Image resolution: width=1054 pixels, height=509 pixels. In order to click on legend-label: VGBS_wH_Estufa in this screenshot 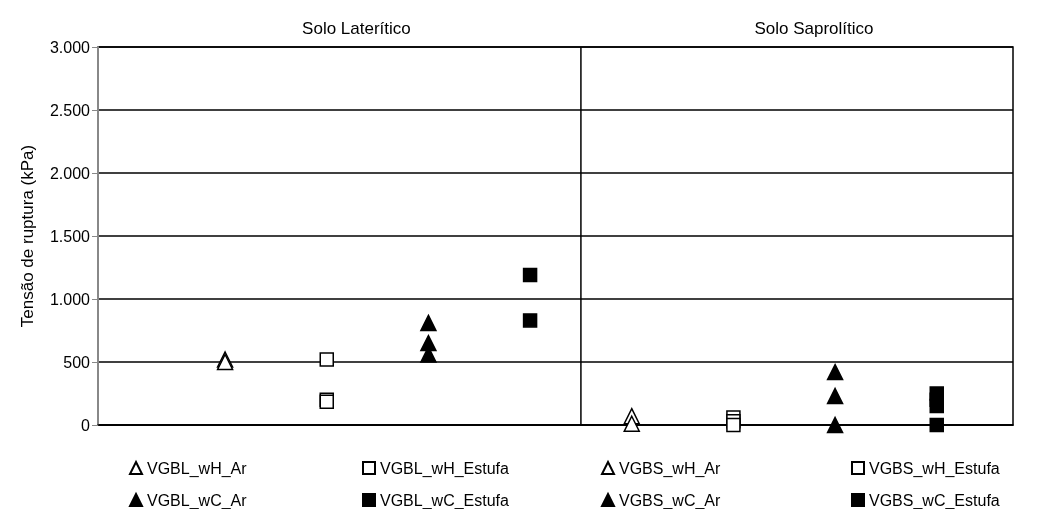, I will do `click(934, 468)`.